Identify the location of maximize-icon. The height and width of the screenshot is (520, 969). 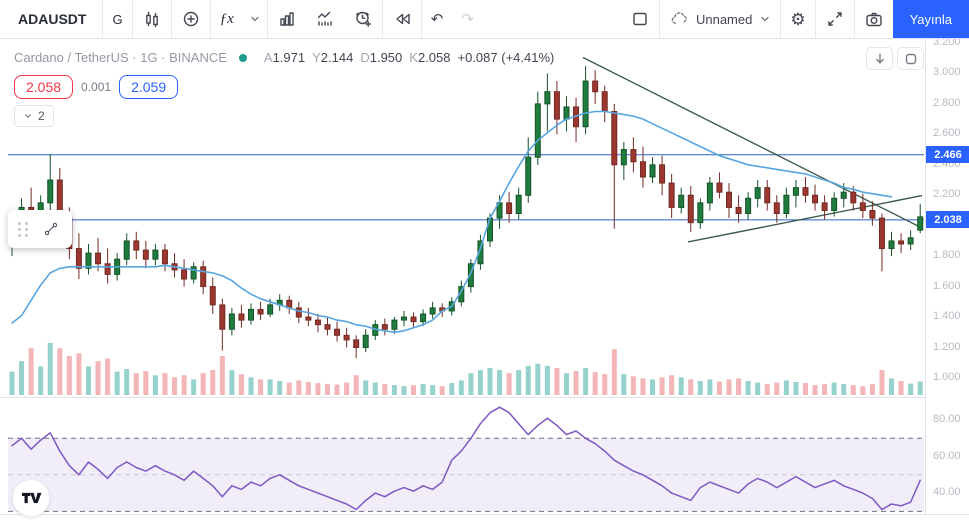
(910, 58).